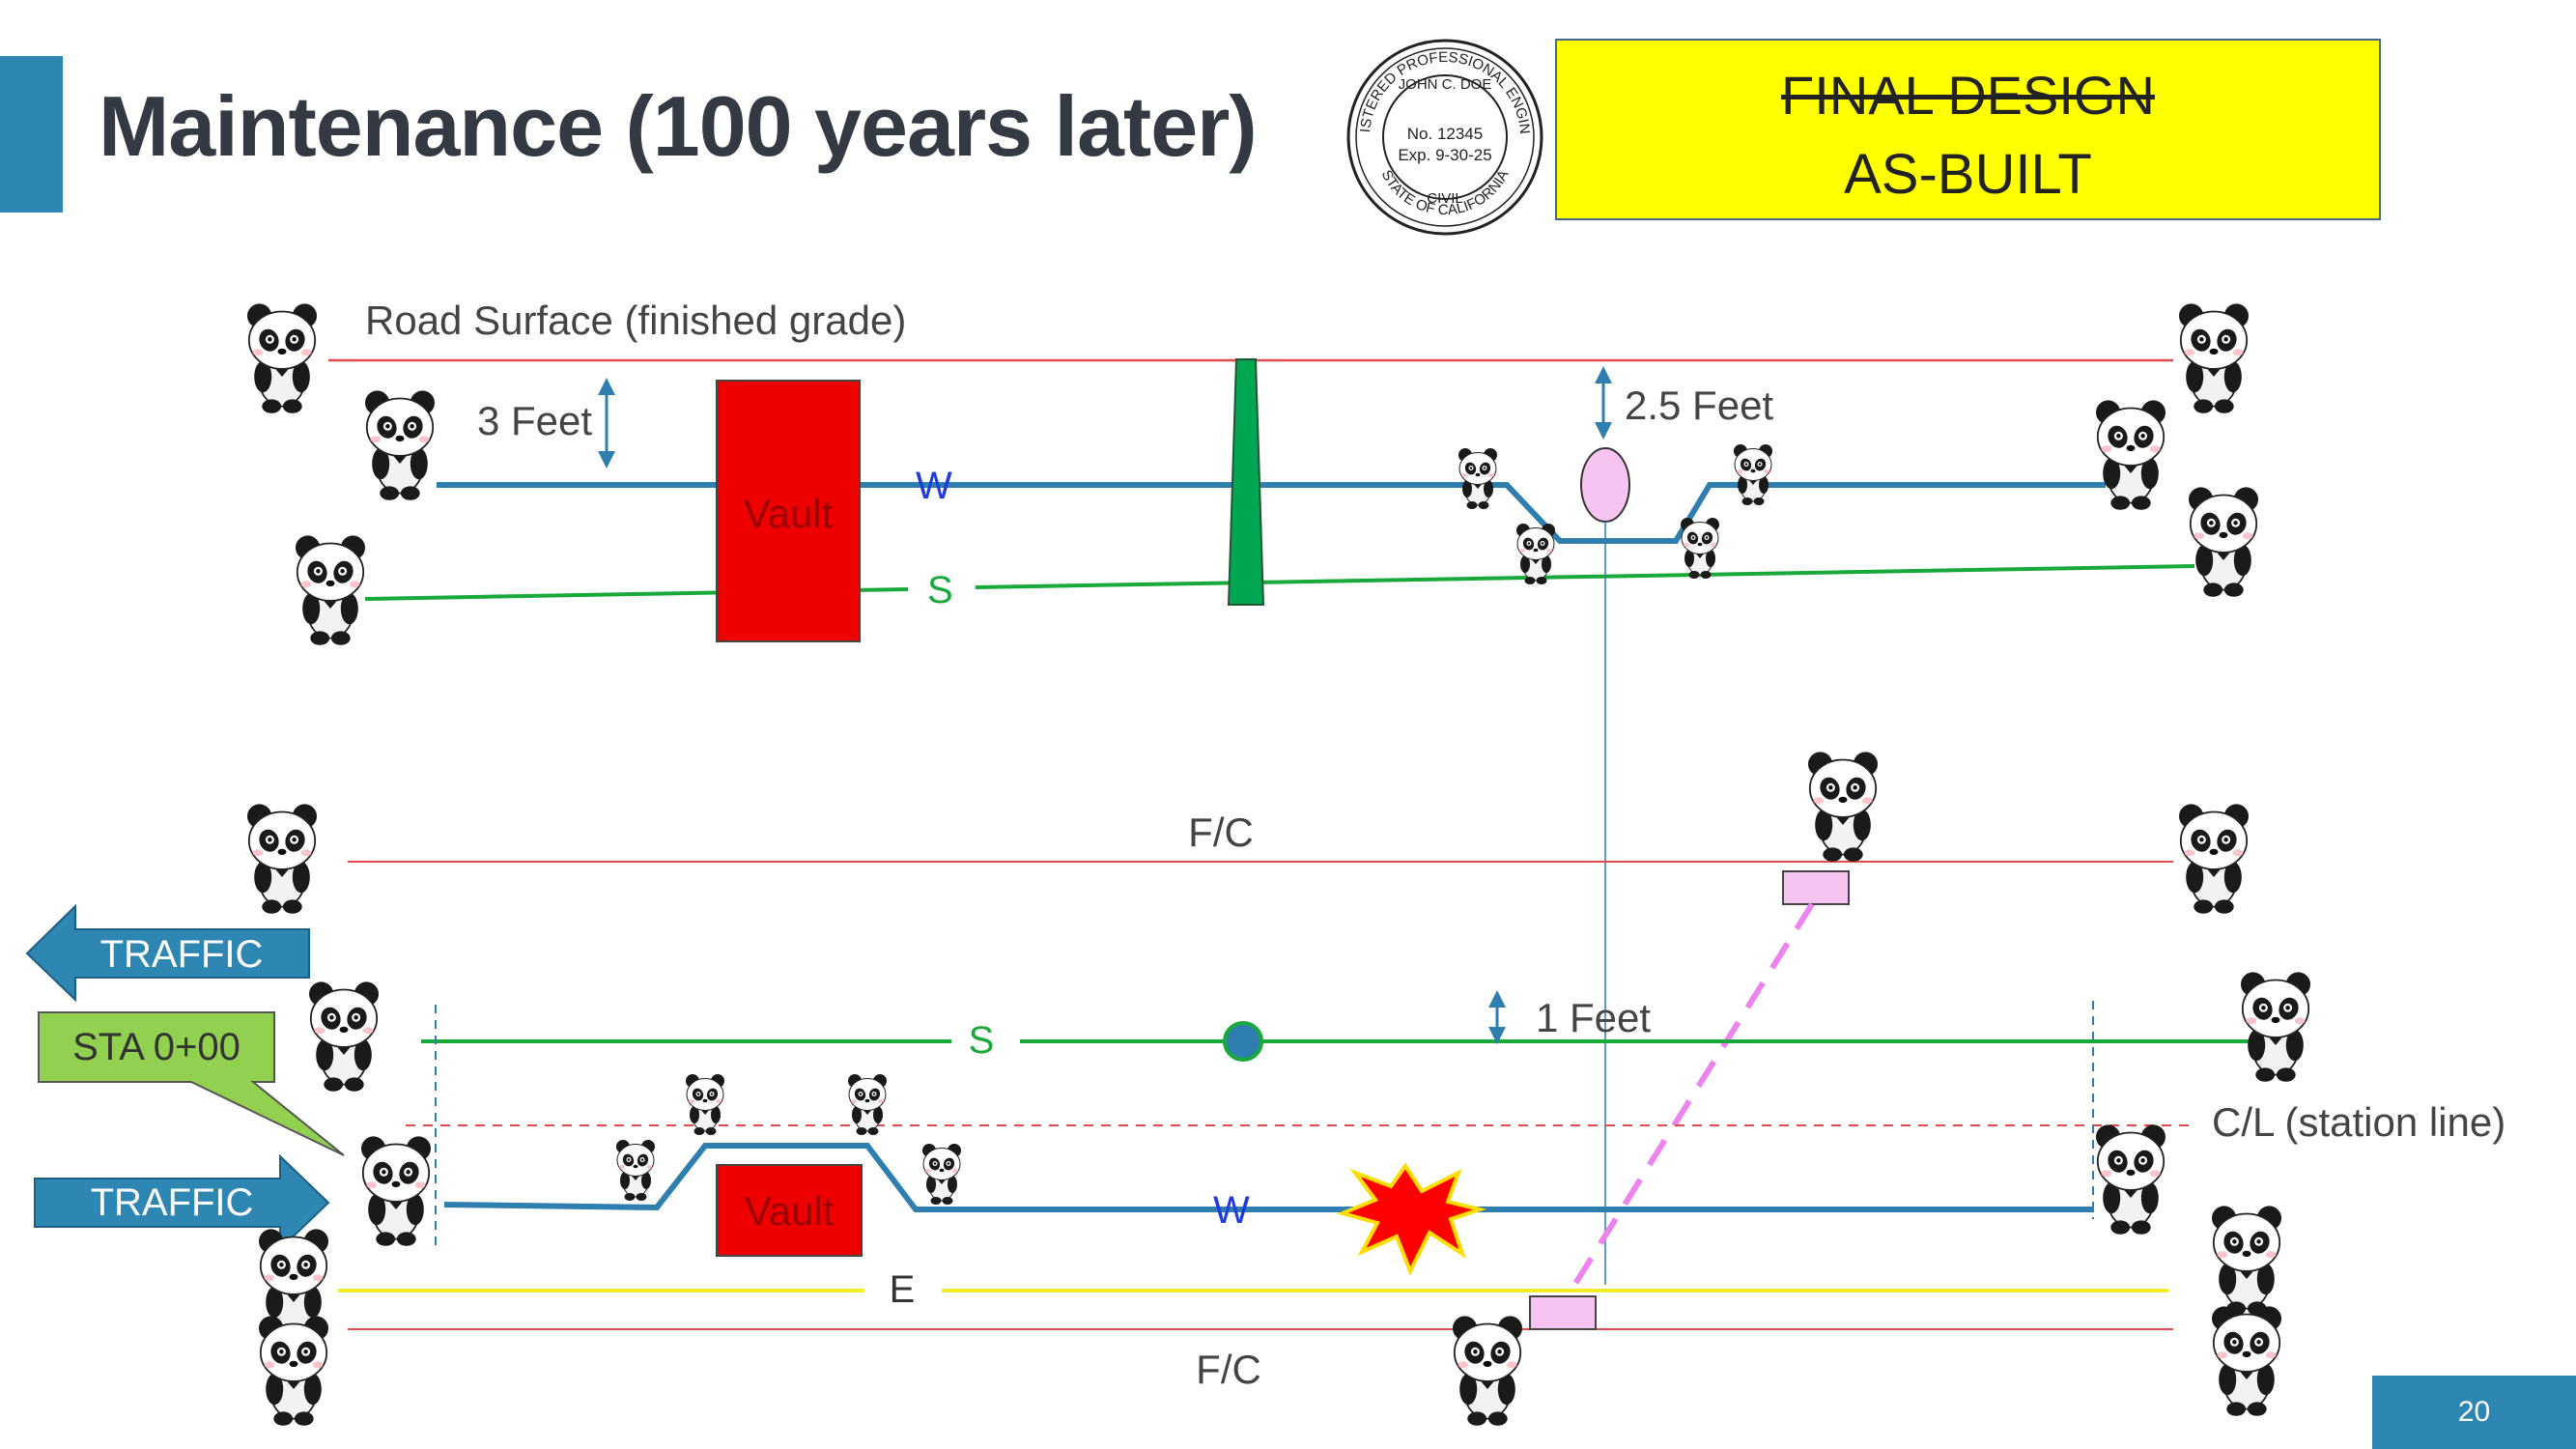  Describe the element at coordinates (678, 126) in the screenshot. I see `slide-title: Maintenance (100 years later)` at that location.